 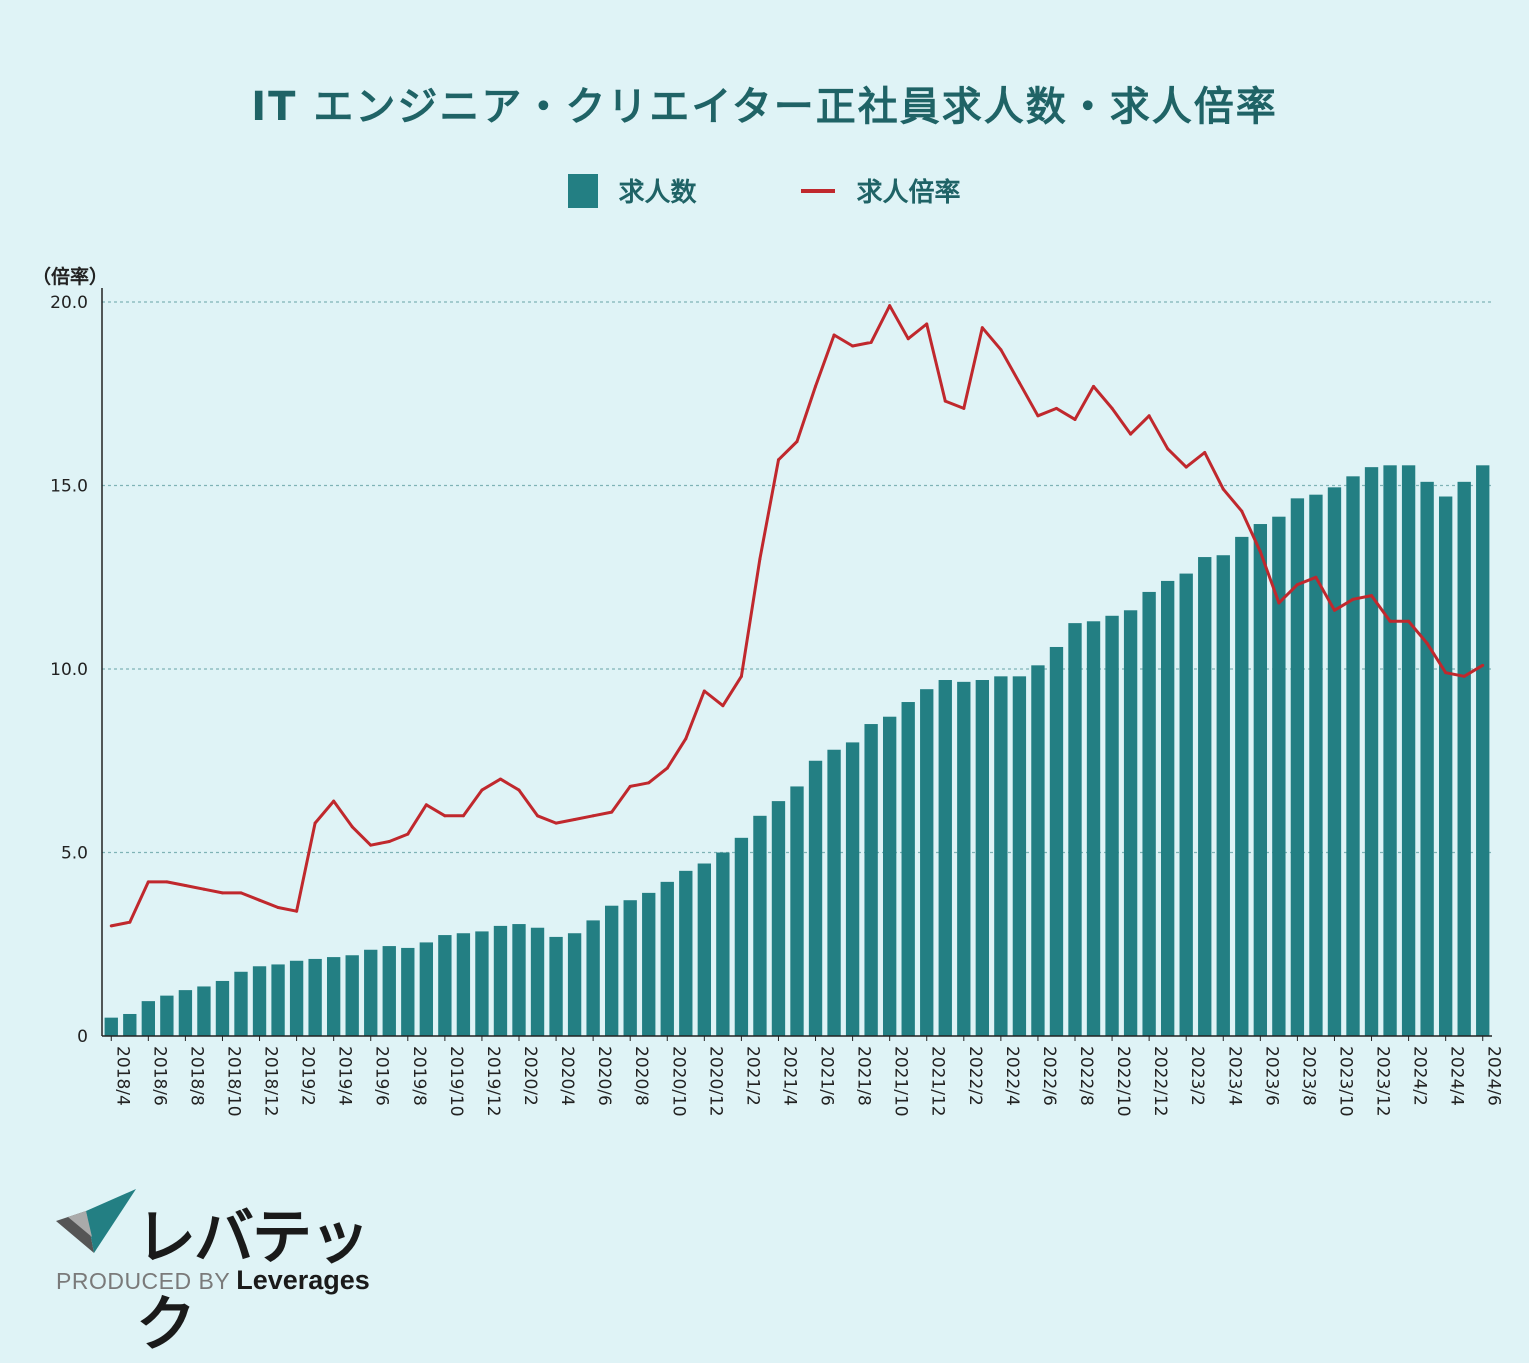 I want to click on brand-name: レバテック, so click(x=253, y=1281).